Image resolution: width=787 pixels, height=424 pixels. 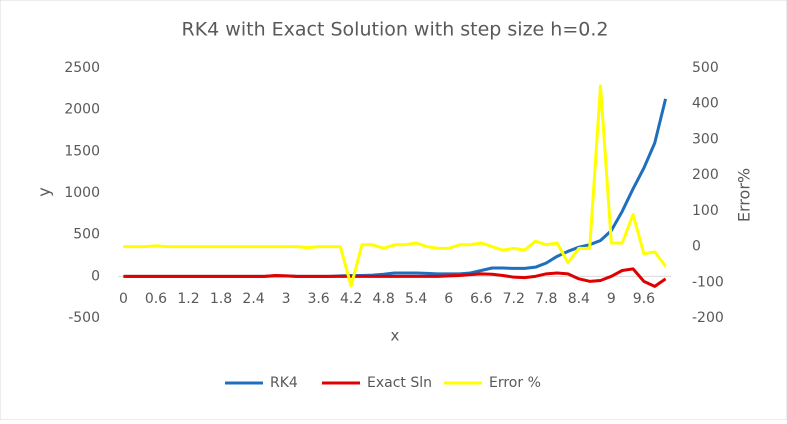 I want to click on legend-label: RK4, so click(x=284, y=383).